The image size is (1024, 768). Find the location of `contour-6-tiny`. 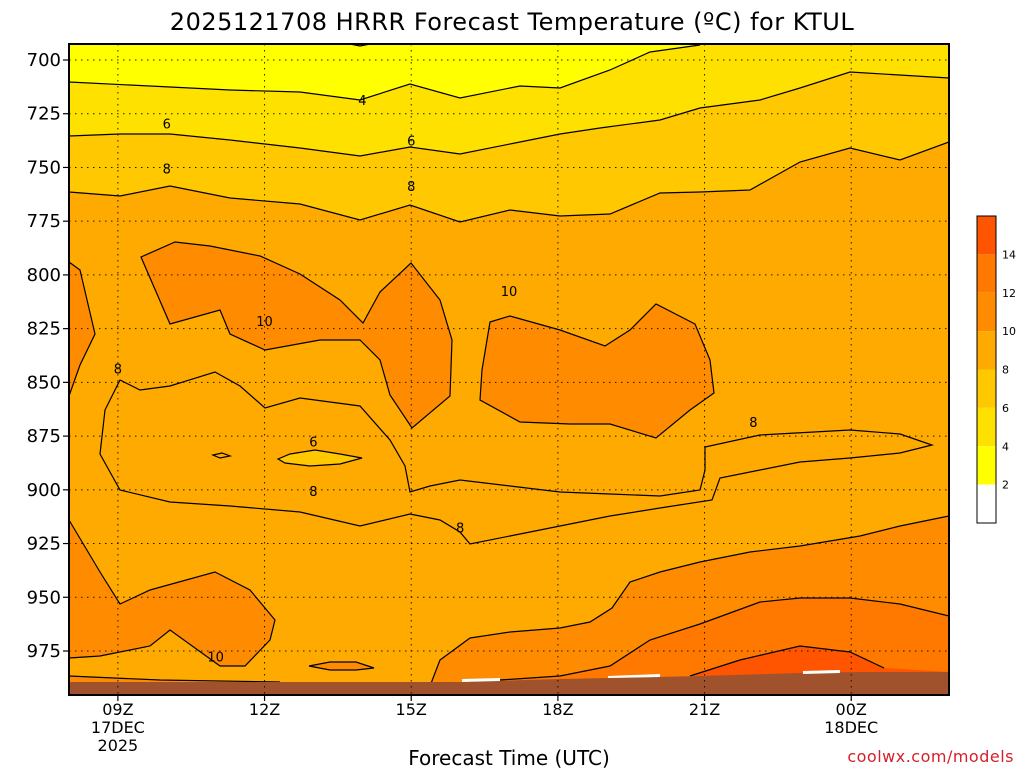

contour-6-tiny is located at coordinates (222, 455).